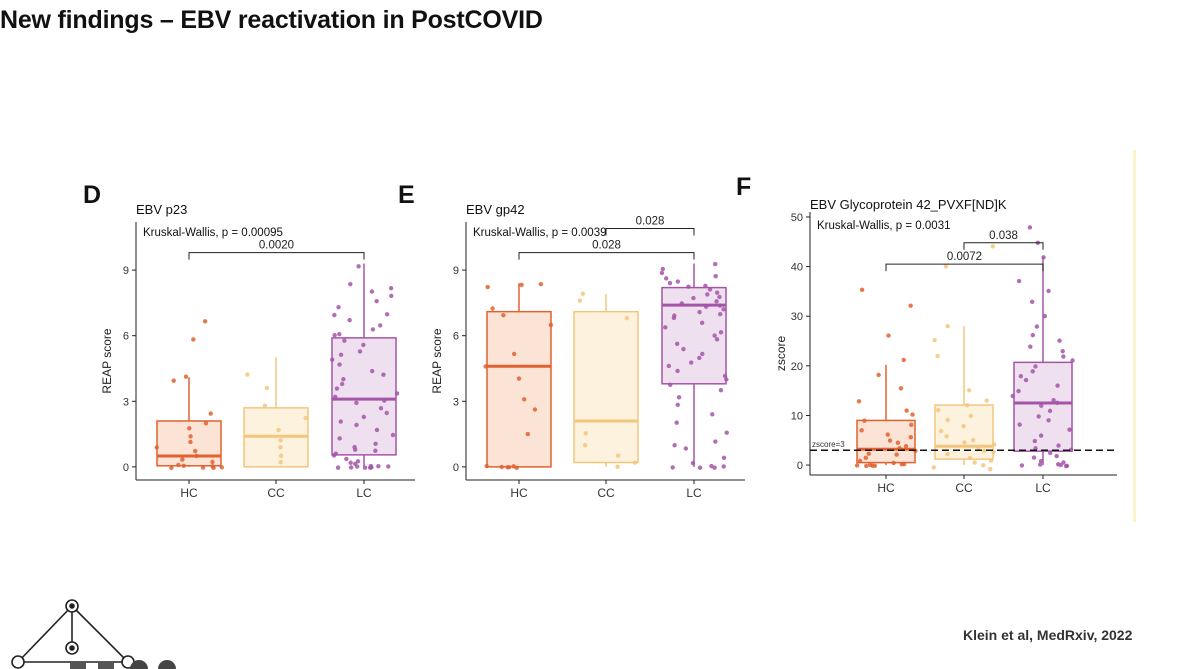 The width and height of the screenshot is (1200, 669). I want to click on test-label: Kruskal-Wallis, p = 0.0031, so click(883, 226).